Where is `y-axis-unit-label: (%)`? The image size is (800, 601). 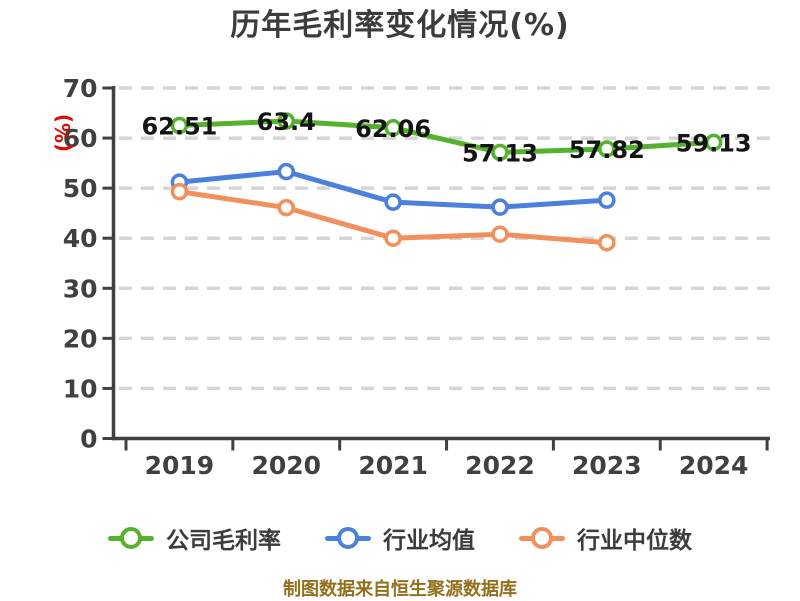
y-axis-unit-label: (%) is located at coordinates (63, 133).